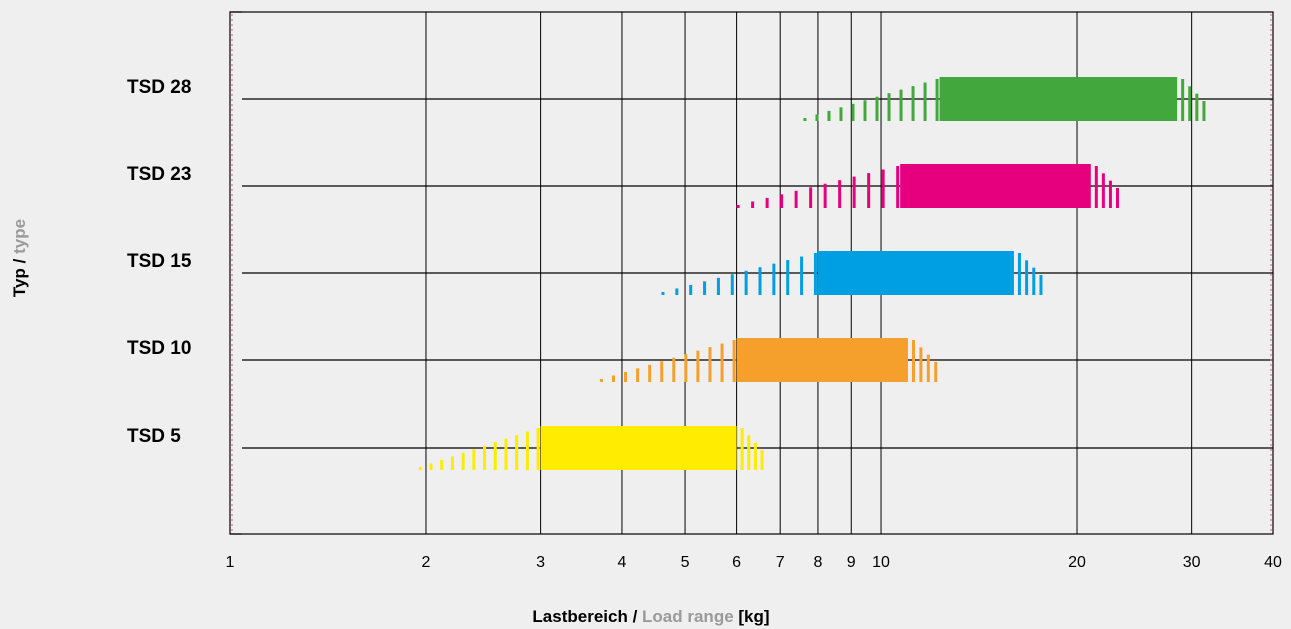 This screenshot has height=629, width=1291. What do you see at coordinates (753, 616) in the screenshot?
I see `x-axis-title-unit: [kg]` at bounding box center [753, 616].